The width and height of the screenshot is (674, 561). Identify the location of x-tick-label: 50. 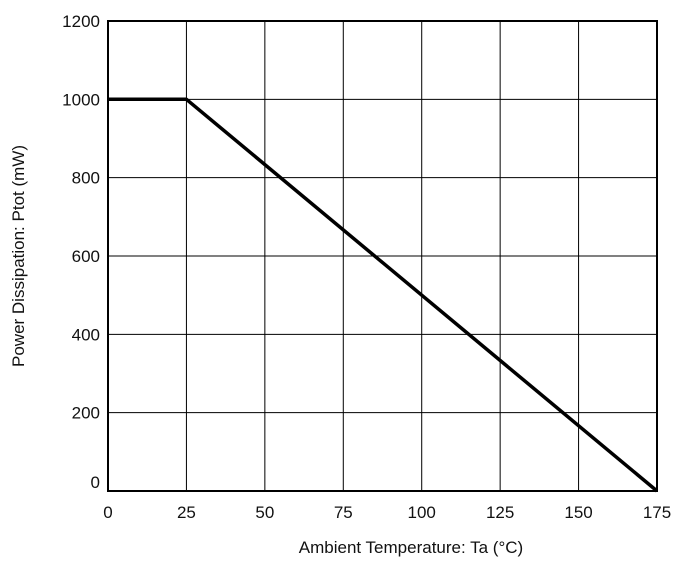
(264, 512).